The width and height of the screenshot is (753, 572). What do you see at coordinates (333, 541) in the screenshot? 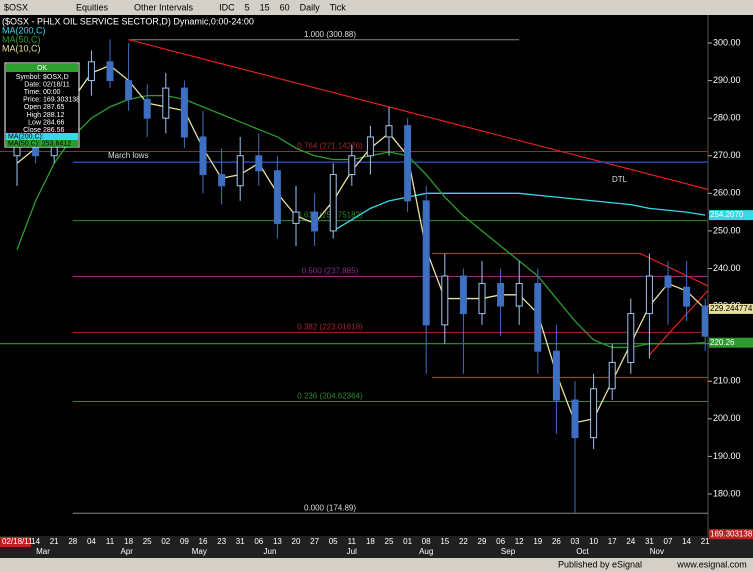
I see `x-tick-label: 05` at bounding box center [333, 541].